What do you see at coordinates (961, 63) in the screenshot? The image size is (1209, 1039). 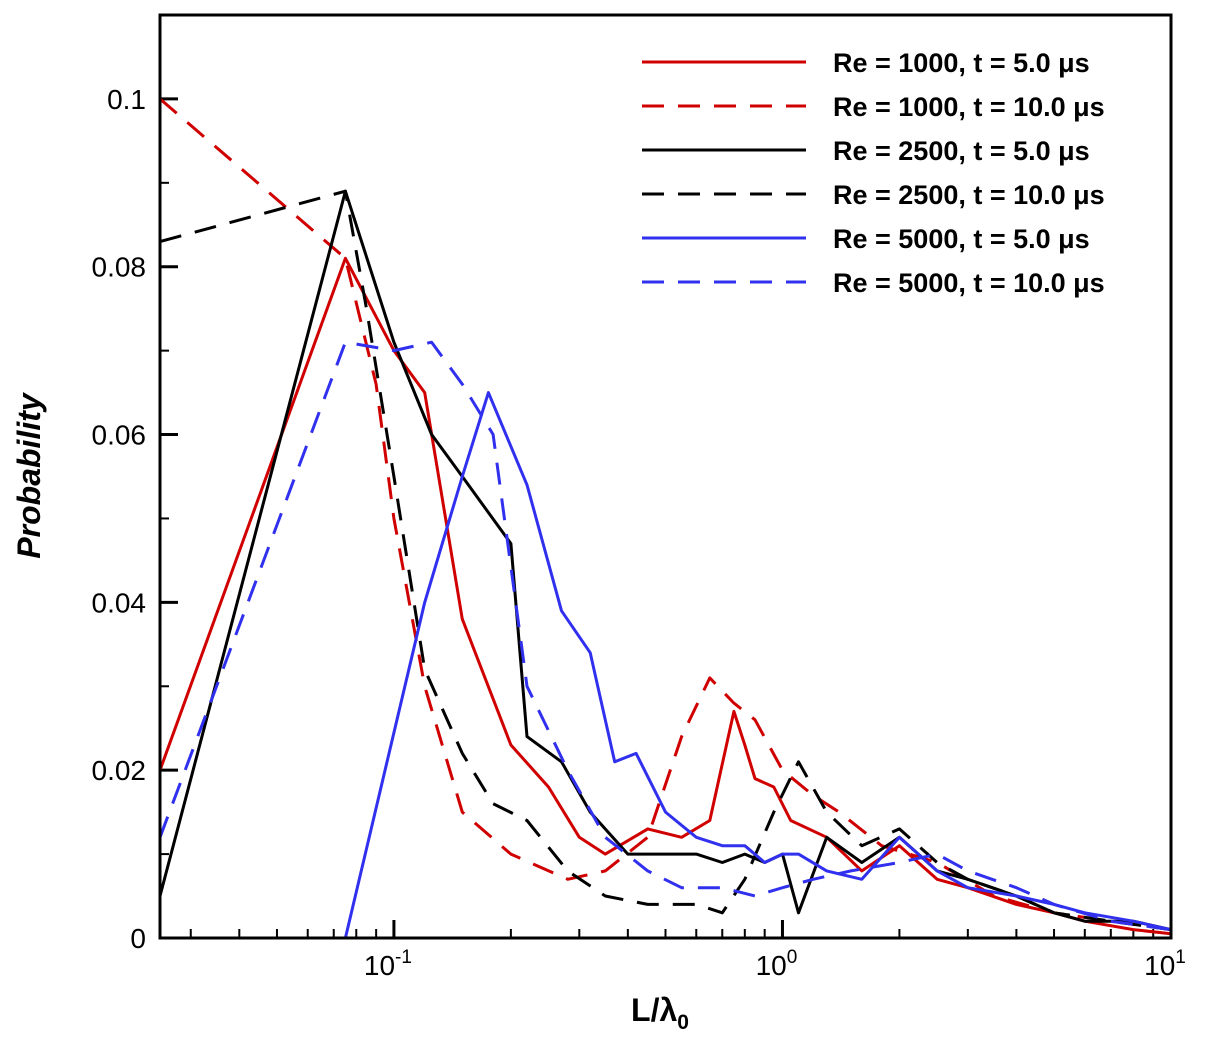 I see `legend-label-0: Re = 1000, t = 5.0 μs` at bounding box center [961, 63].